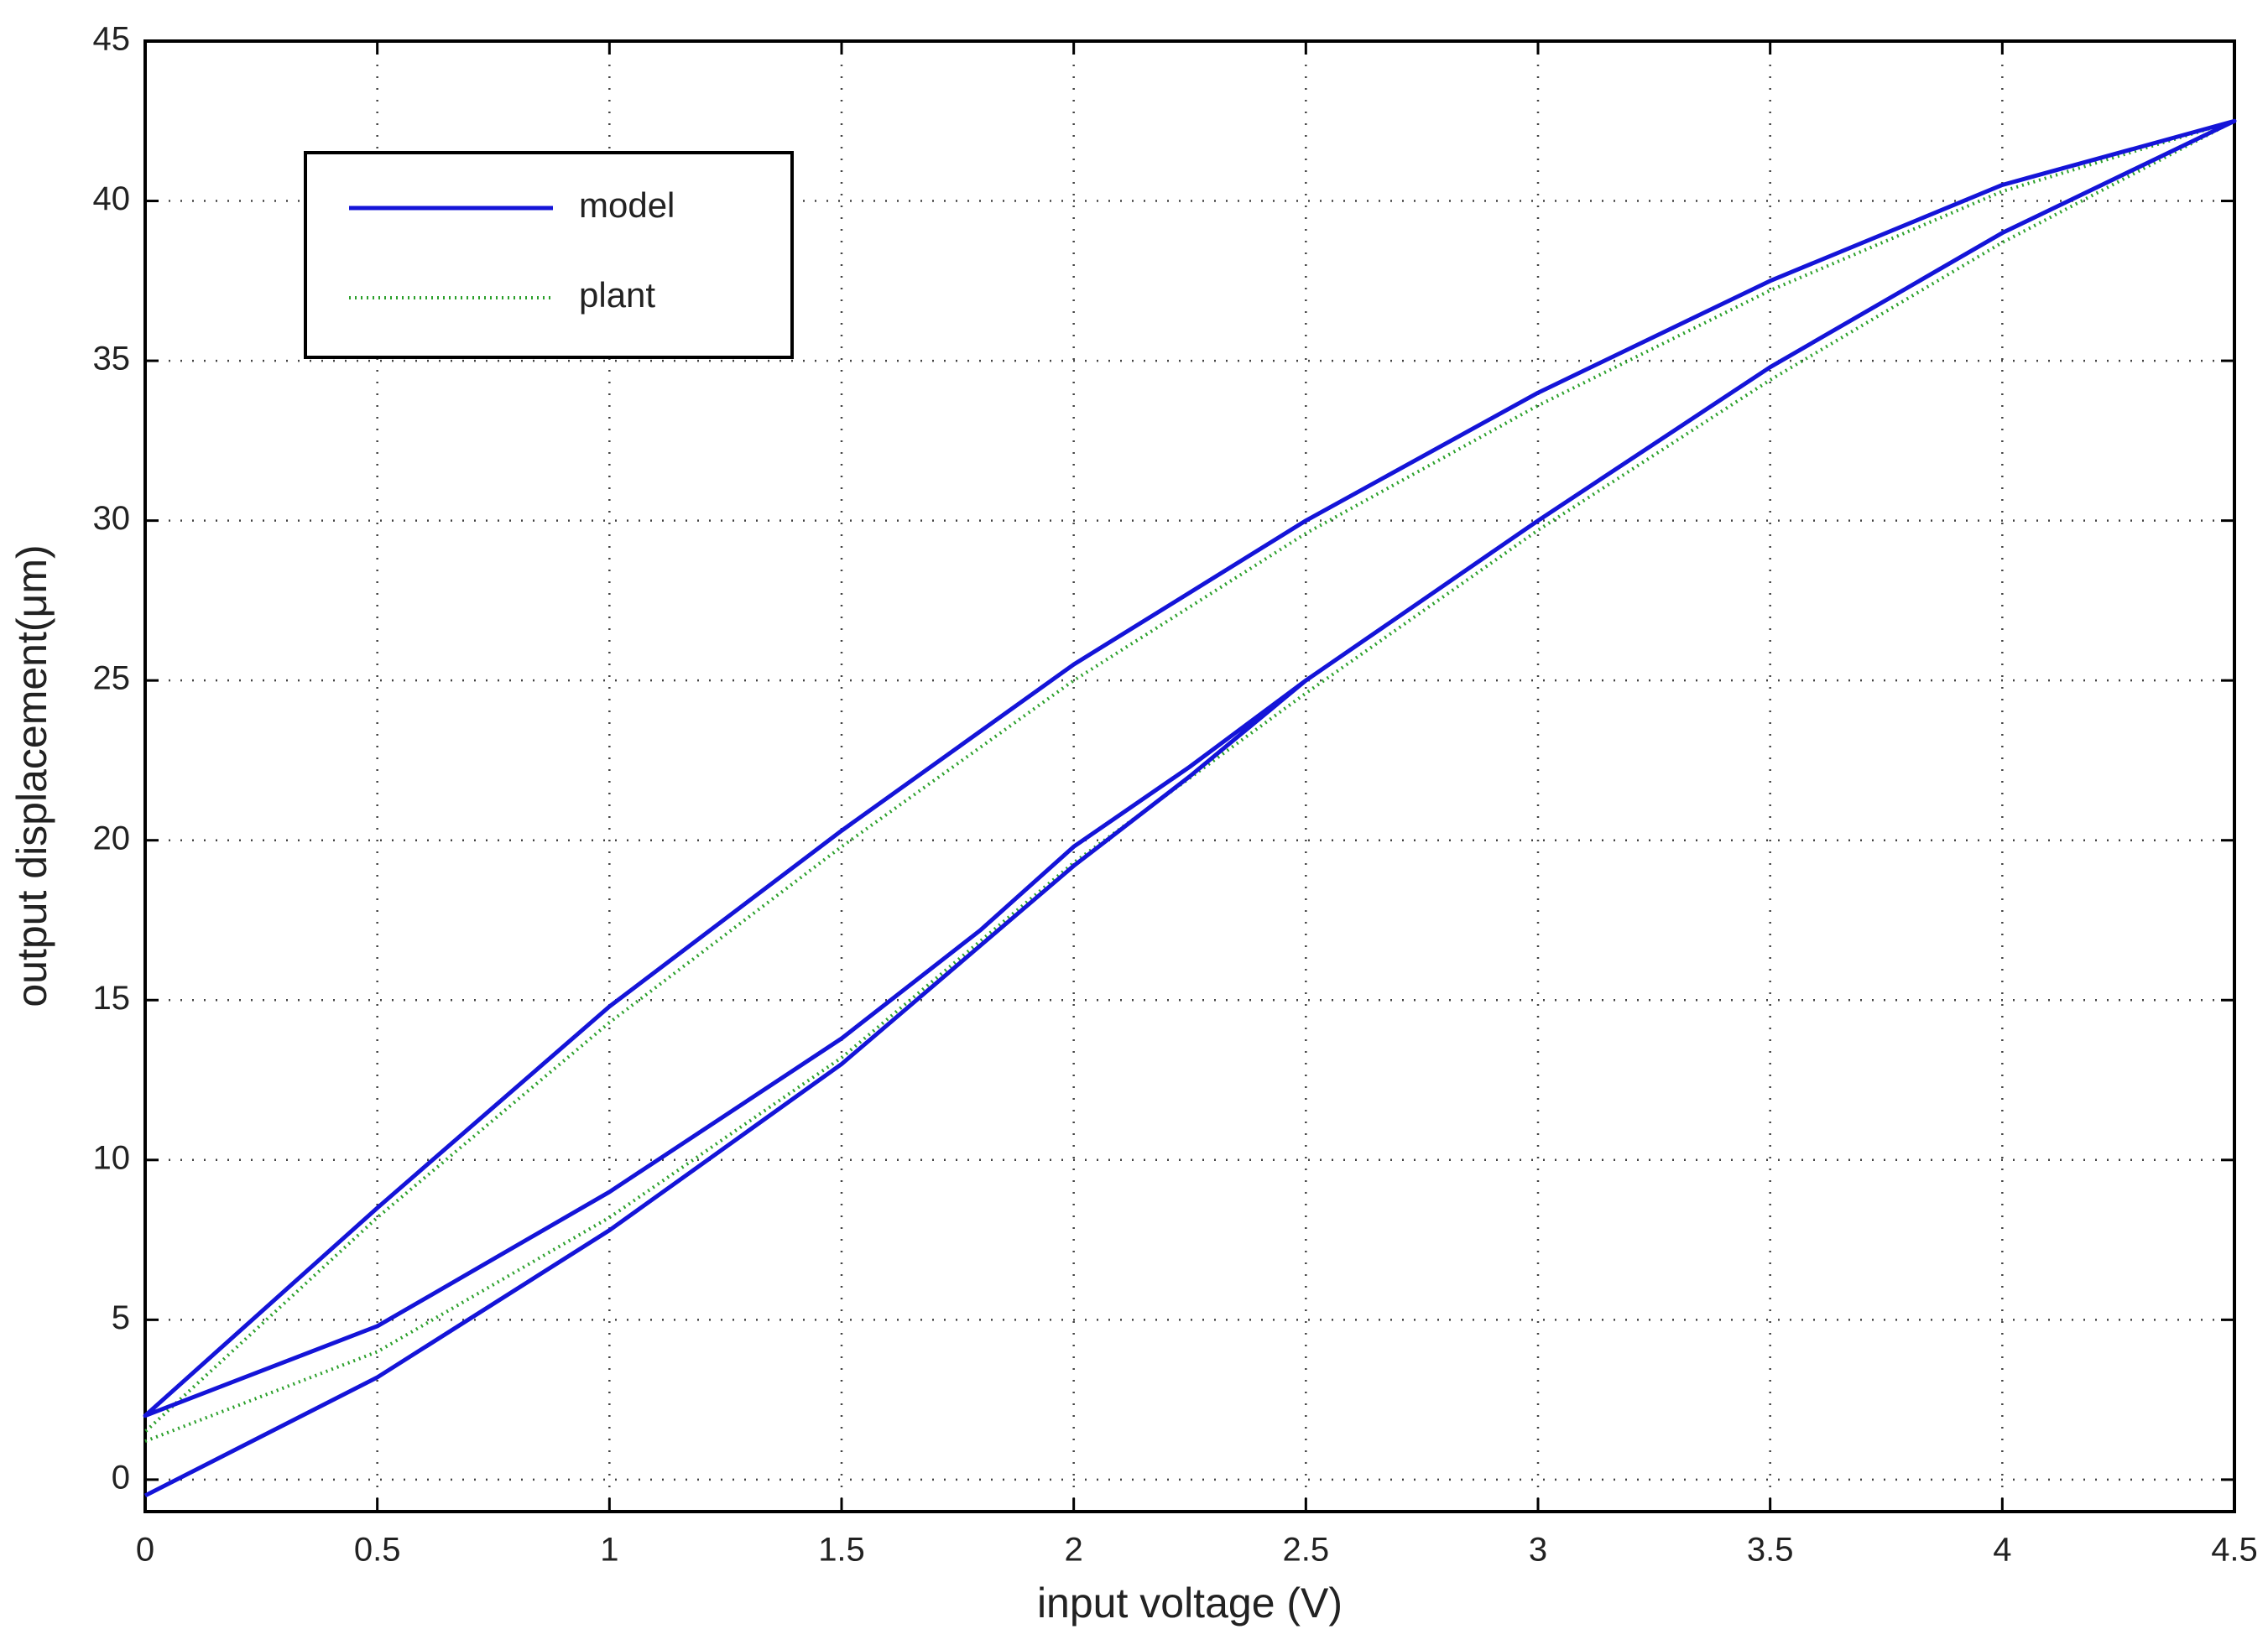 Image resolution: width=2268 pixels, height=1650 pixels. What do you see at coordinates (1538, 1550) in the screenshot?
I see `x-tick-label: 3` at bounding box center [1538, 1550].